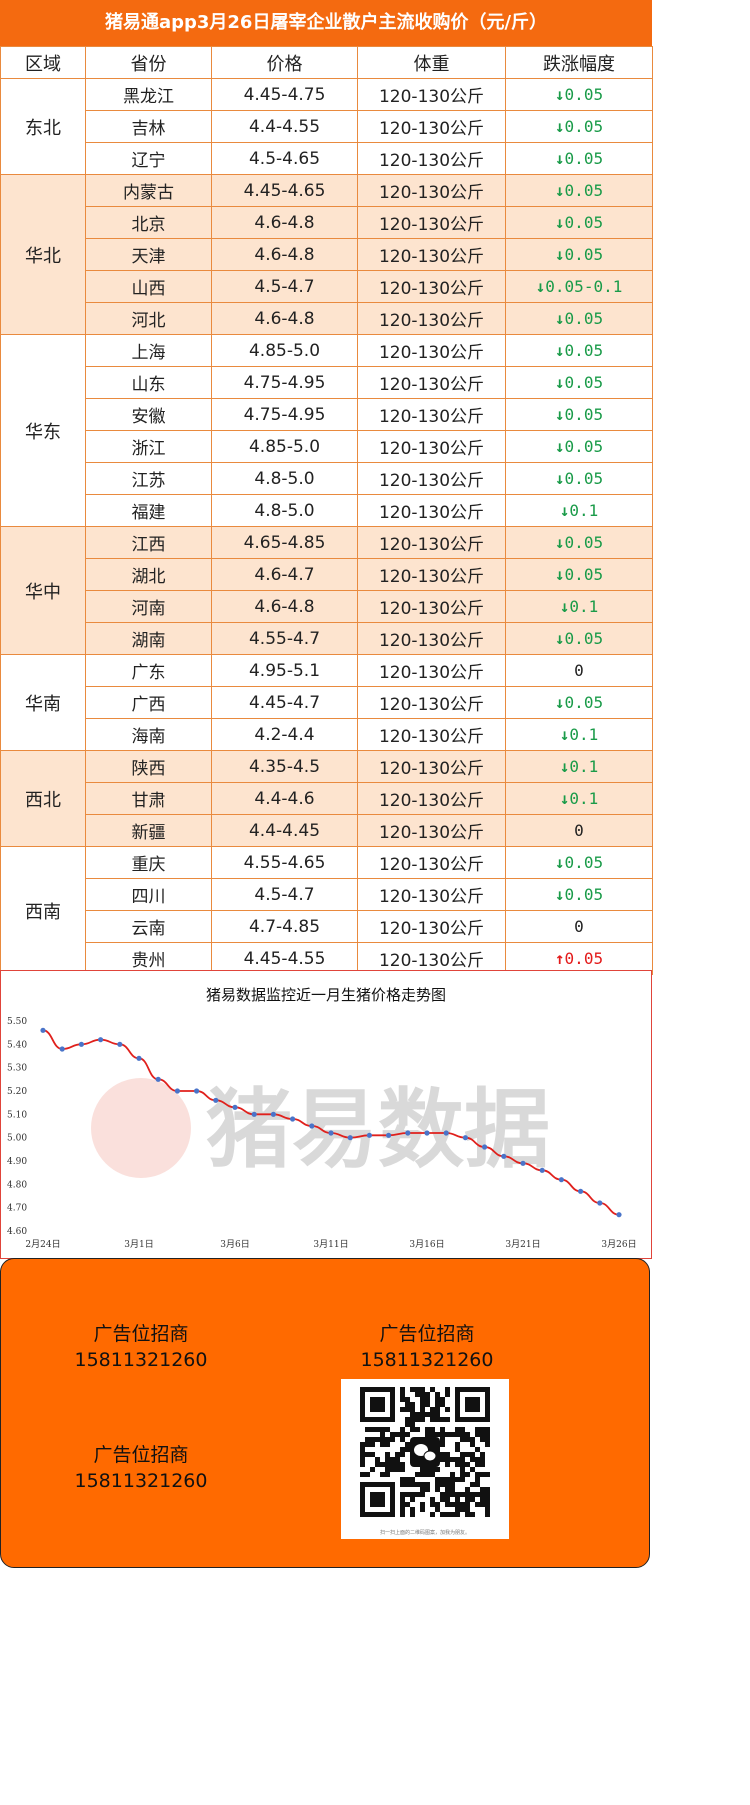 Image resolution: width=750 pixels, height=1805 pixels. Describe the element at coordinates (148, 894) in the screenshot. I see `province-cell: 四川` at that location.